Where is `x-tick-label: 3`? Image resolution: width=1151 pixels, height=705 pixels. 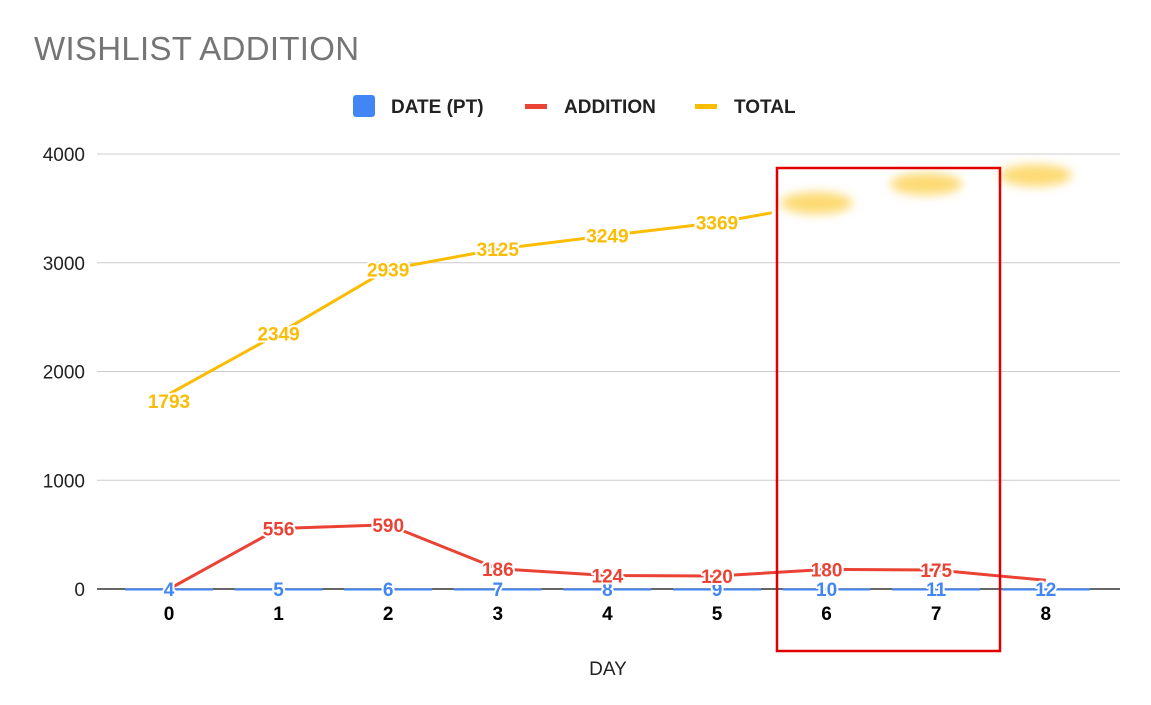
x-tick-label: 3 is located at coordinates (498, 614).